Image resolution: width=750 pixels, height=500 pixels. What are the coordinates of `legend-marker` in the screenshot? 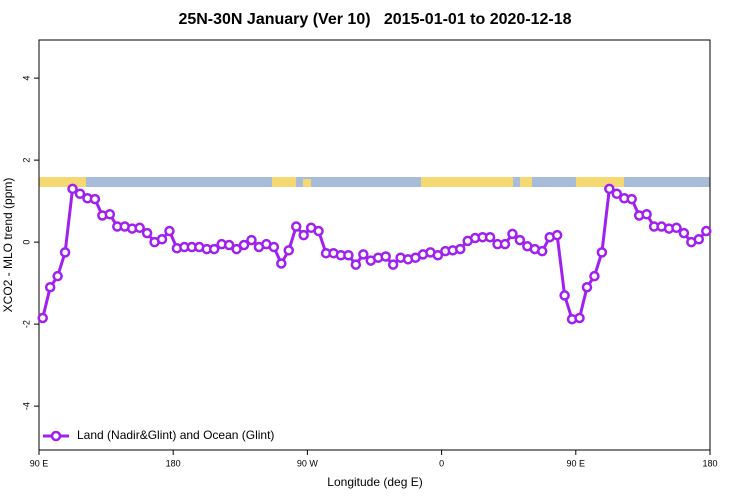 It's located at (56, 436).